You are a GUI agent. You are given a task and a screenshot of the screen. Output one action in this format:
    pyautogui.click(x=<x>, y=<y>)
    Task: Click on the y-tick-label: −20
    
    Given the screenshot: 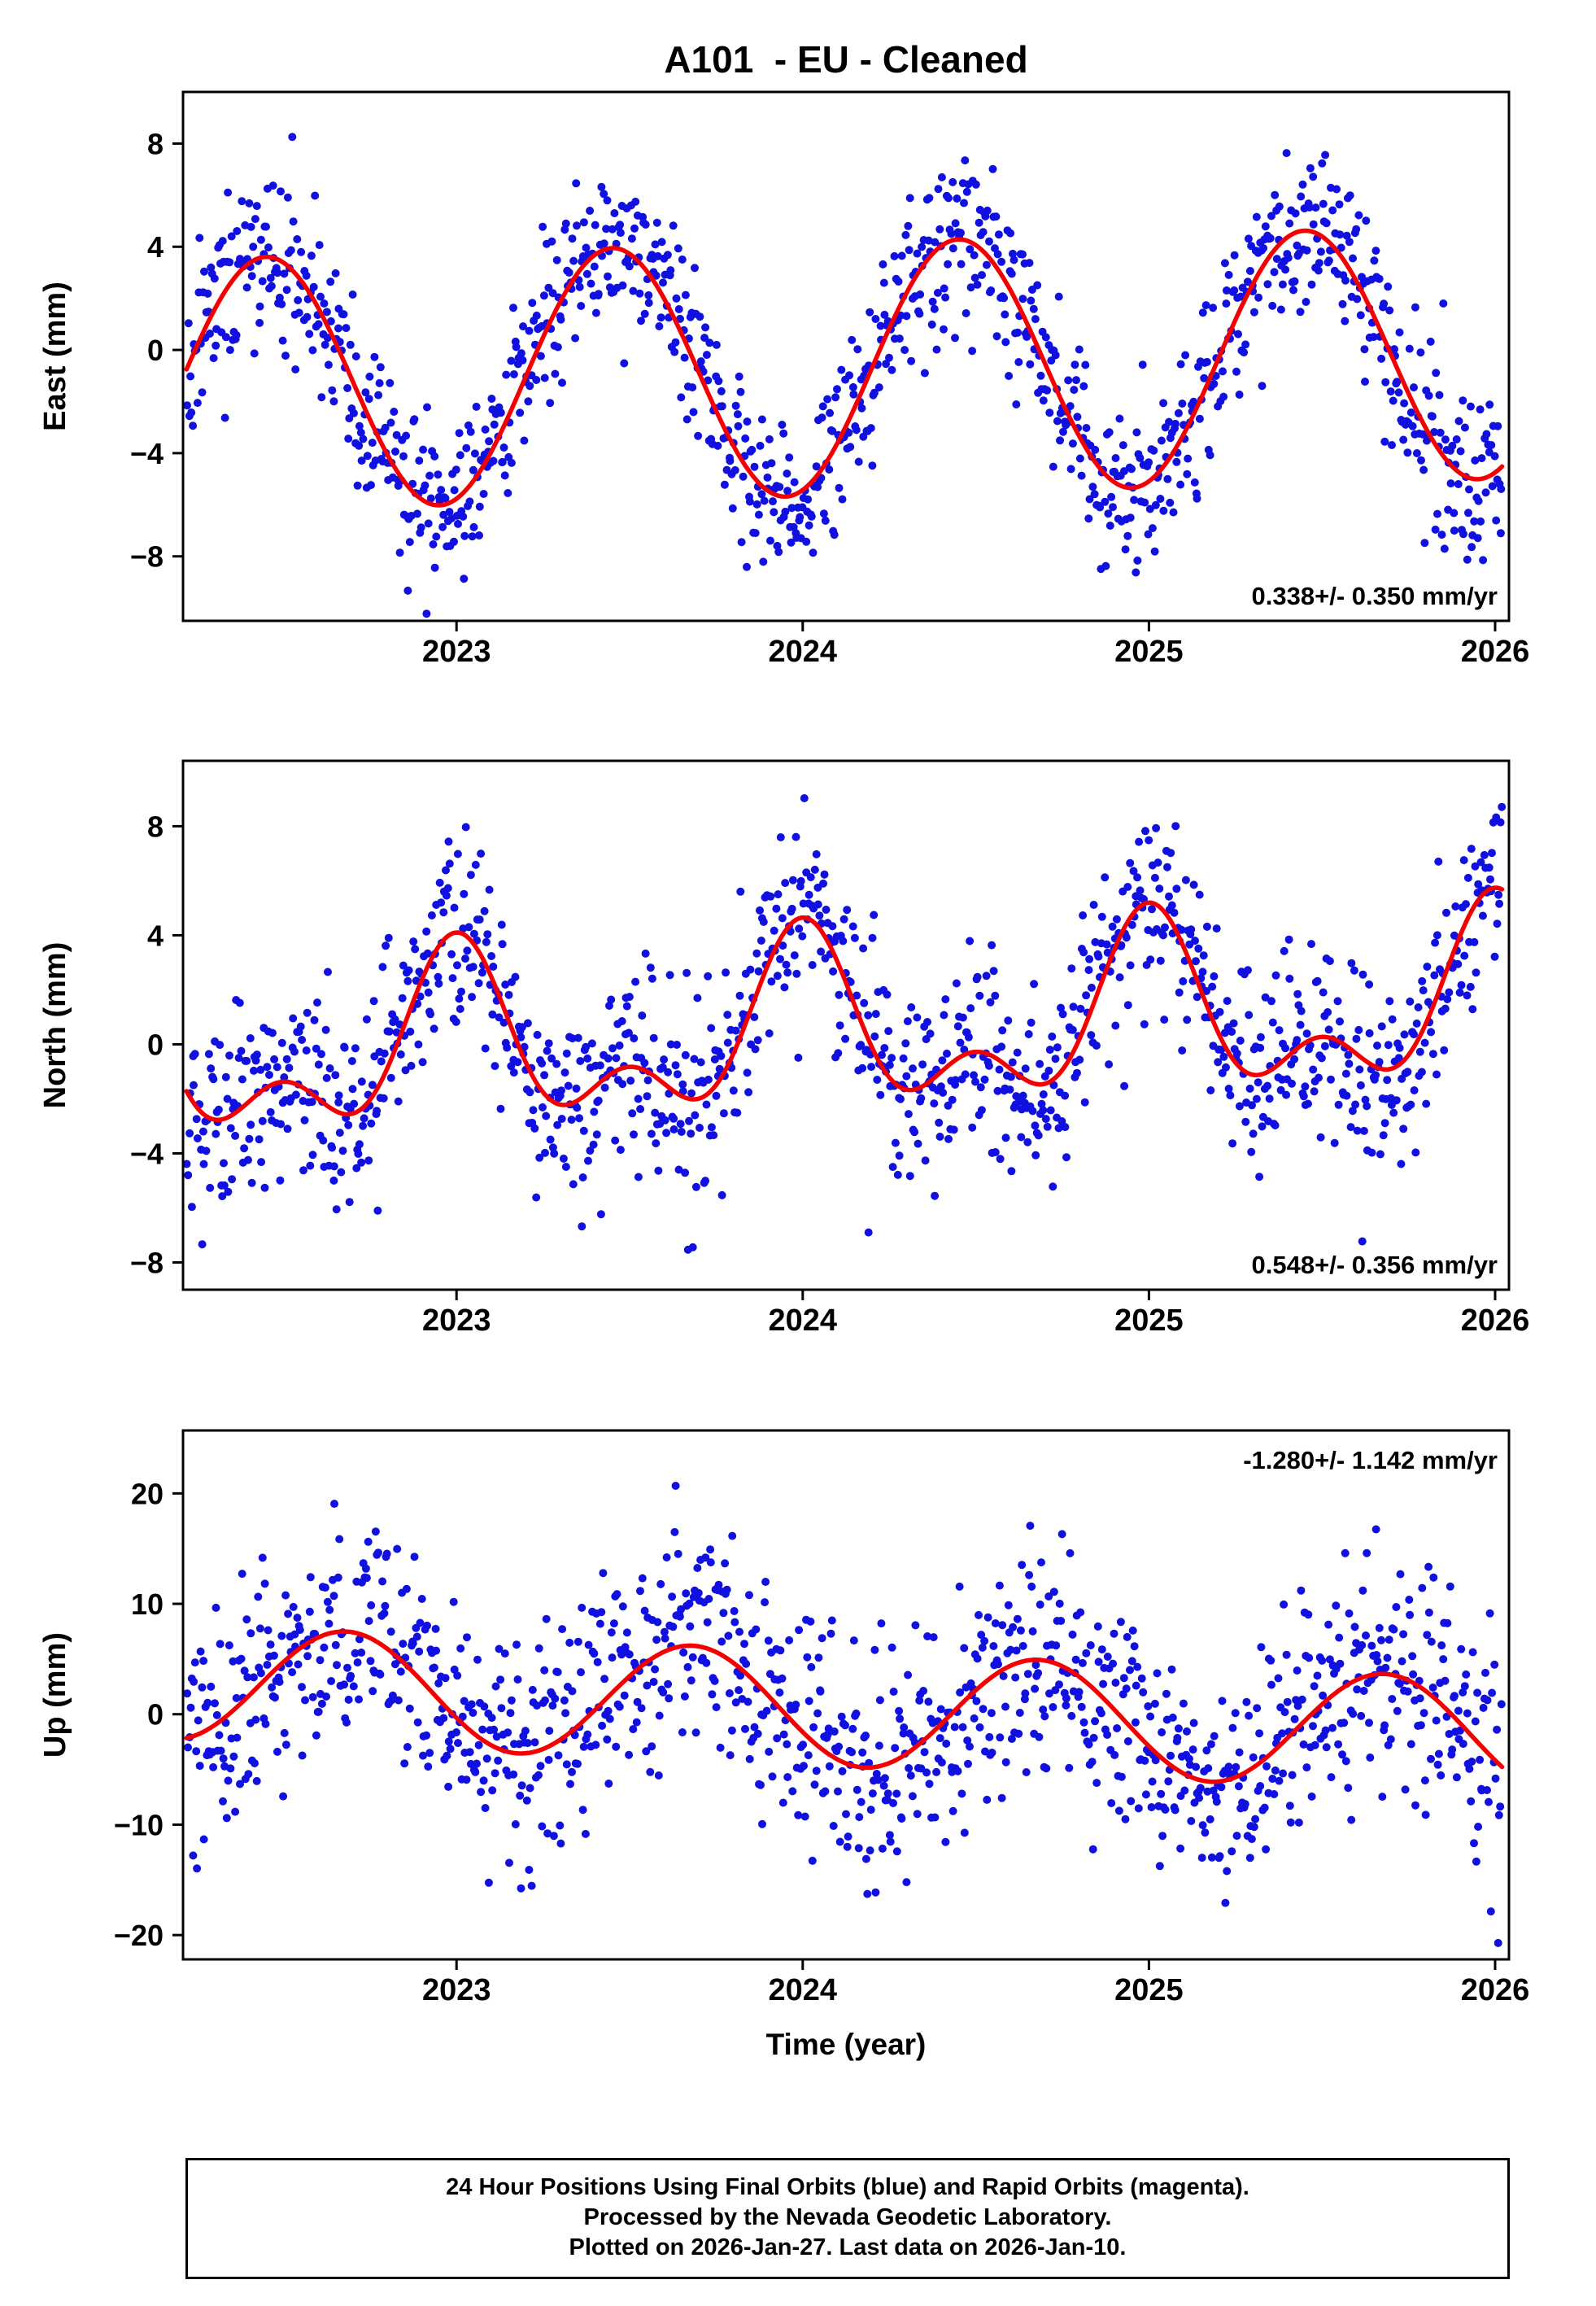 What is the action you would take?
    pyautogui.click(x=139, y=1935)
    